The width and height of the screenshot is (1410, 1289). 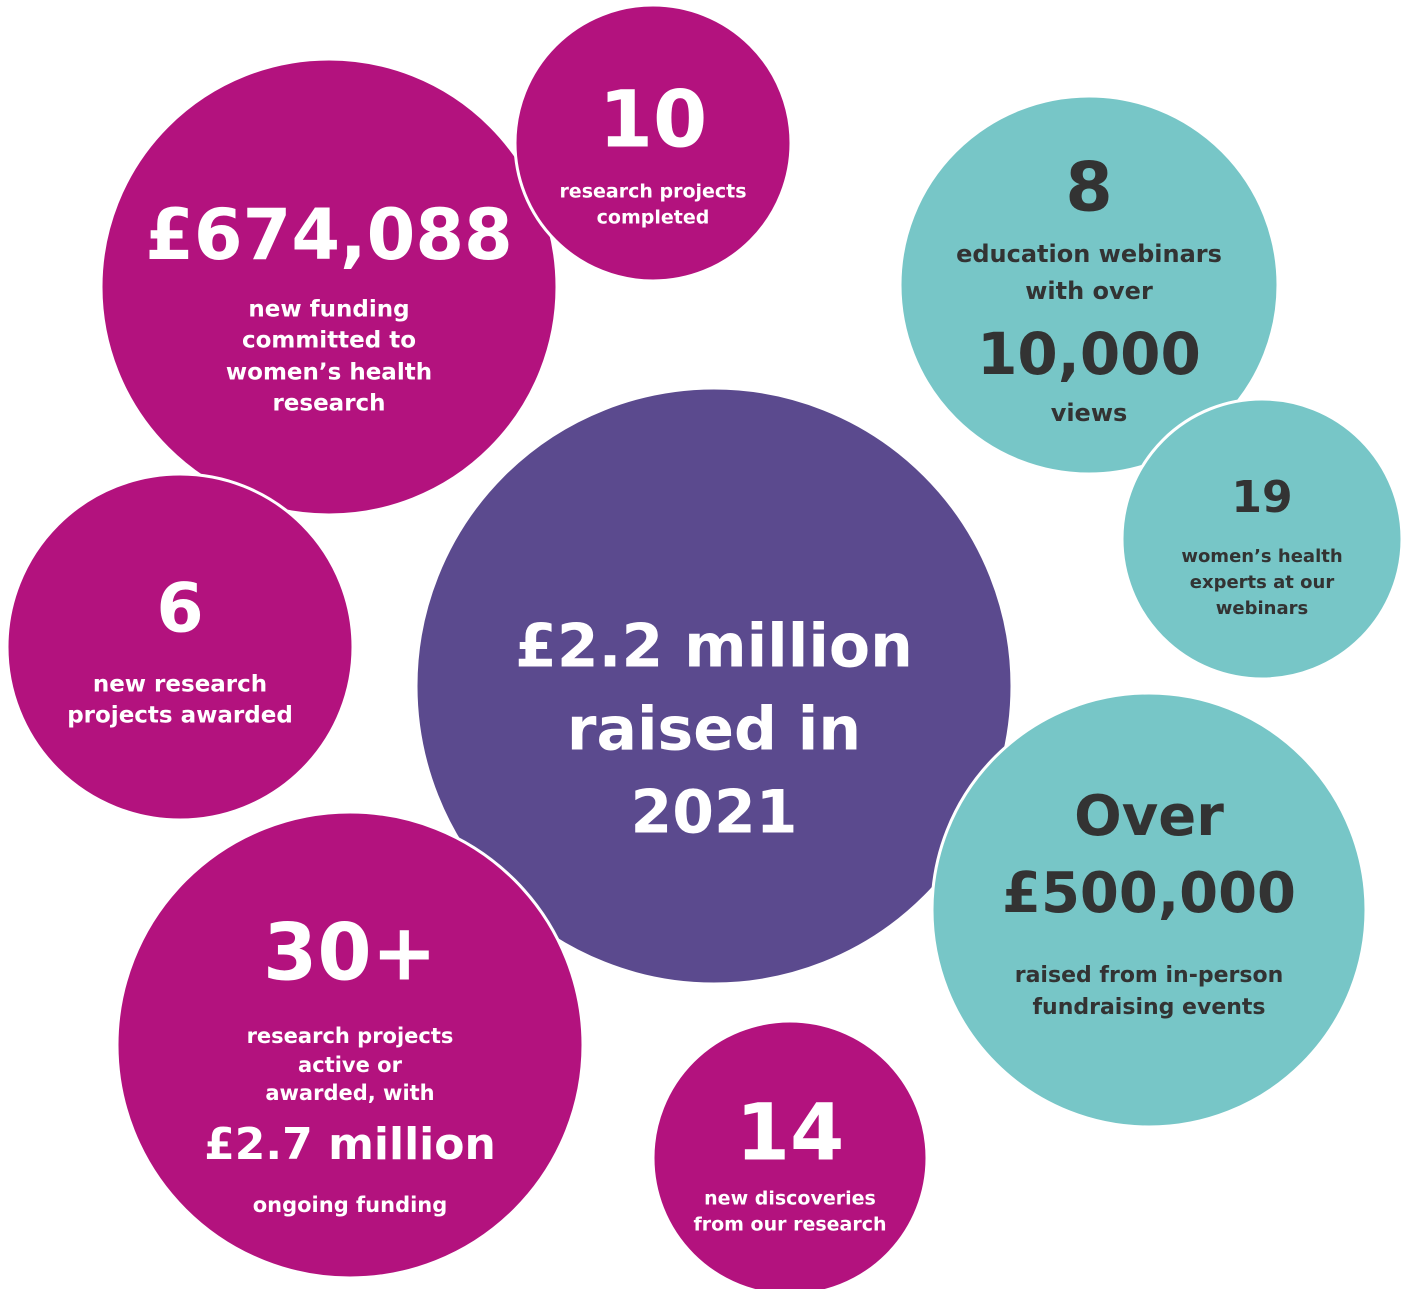 What do you see at coordinates (714, 730) in the screenshot?
I see `bubble-text: raised in` at bounding box center [714, 730].